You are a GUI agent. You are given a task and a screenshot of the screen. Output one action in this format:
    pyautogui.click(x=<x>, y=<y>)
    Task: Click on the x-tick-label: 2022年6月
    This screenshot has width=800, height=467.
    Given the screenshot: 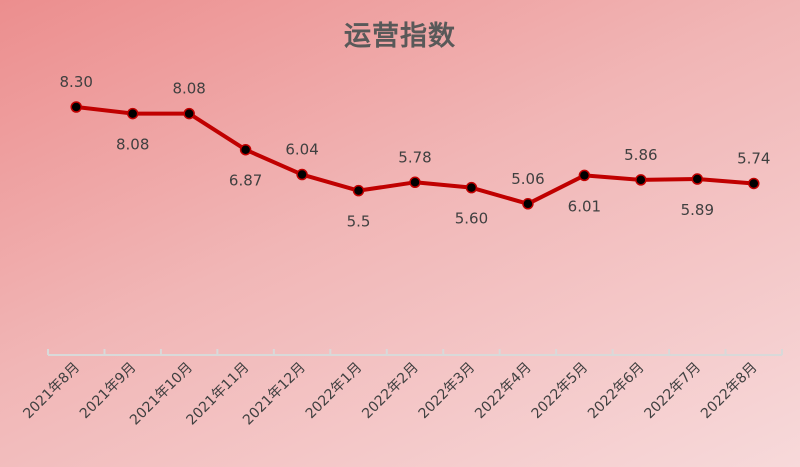 What is the action you would take?
    pyautogui.click(x=616, y=391)
    